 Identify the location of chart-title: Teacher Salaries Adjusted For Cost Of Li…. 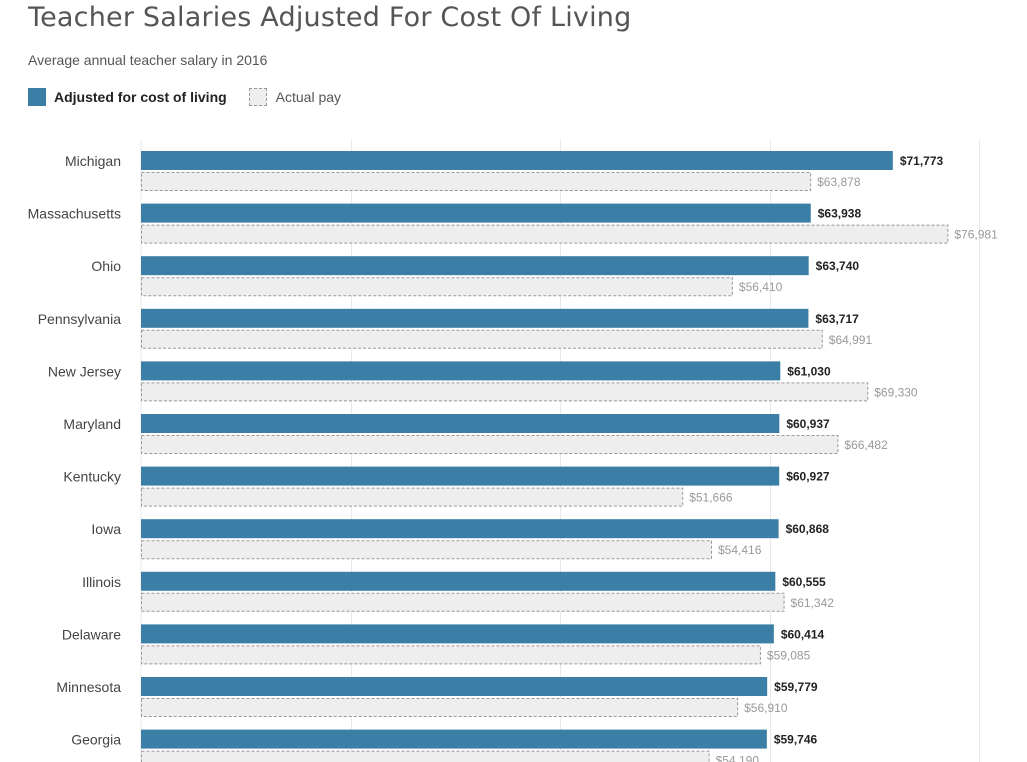
(330, 17).